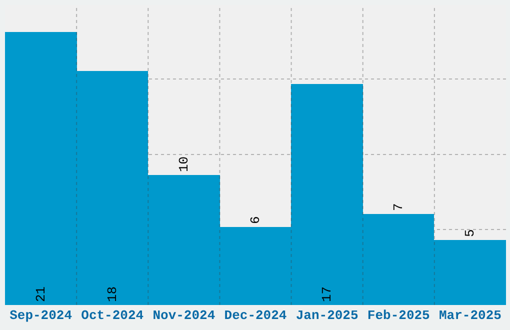 Image resolution: width=510 pixels, height=330 pixels. Describe the element at coordinates (398, 207) in the screenshot. I see `data-label: 7` at that location.